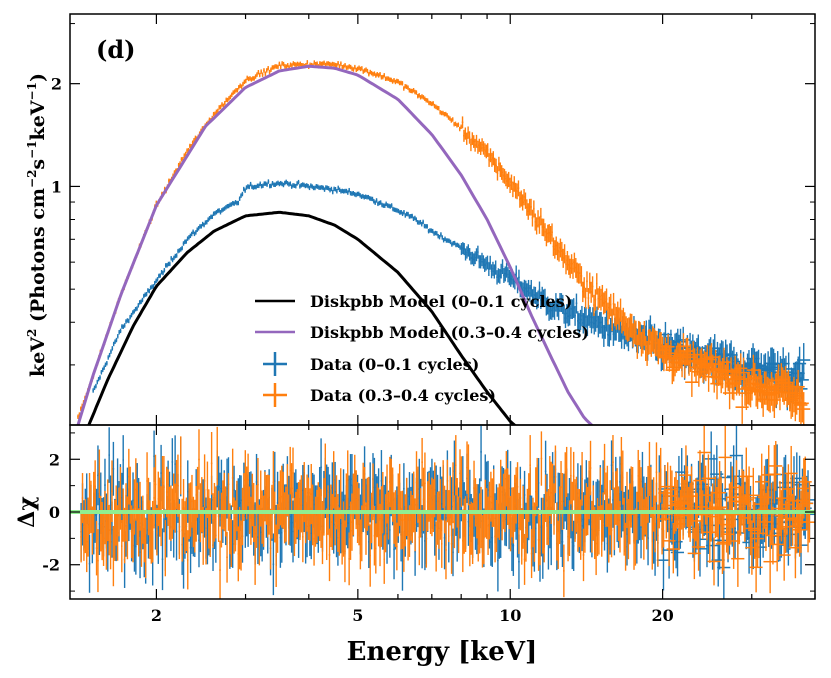 This screenshot has width=831, height=678. I want to click on bottom-y-tick-label: -2, so click(51, 565).